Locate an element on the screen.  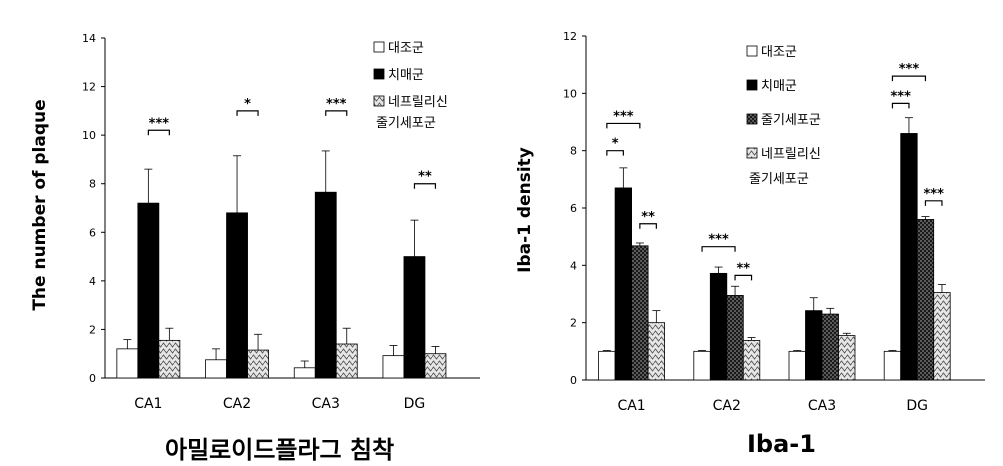
y-tick-label: 14 is located at coordinates (89, 38).